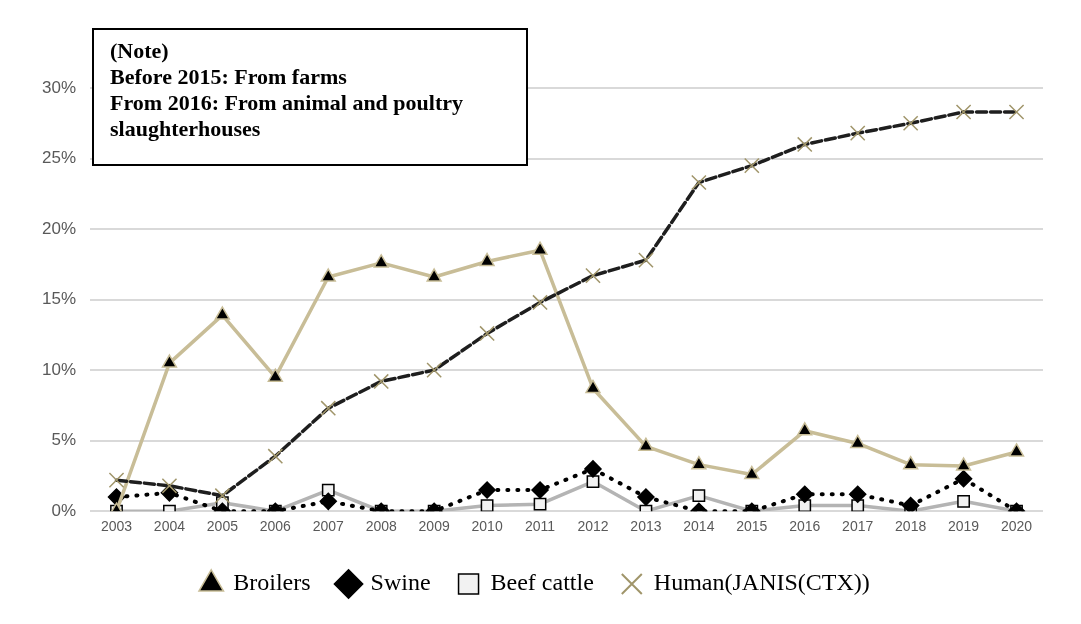  I want to click on legend-label: Human(JANIS(CTX)), so click(761, 582).